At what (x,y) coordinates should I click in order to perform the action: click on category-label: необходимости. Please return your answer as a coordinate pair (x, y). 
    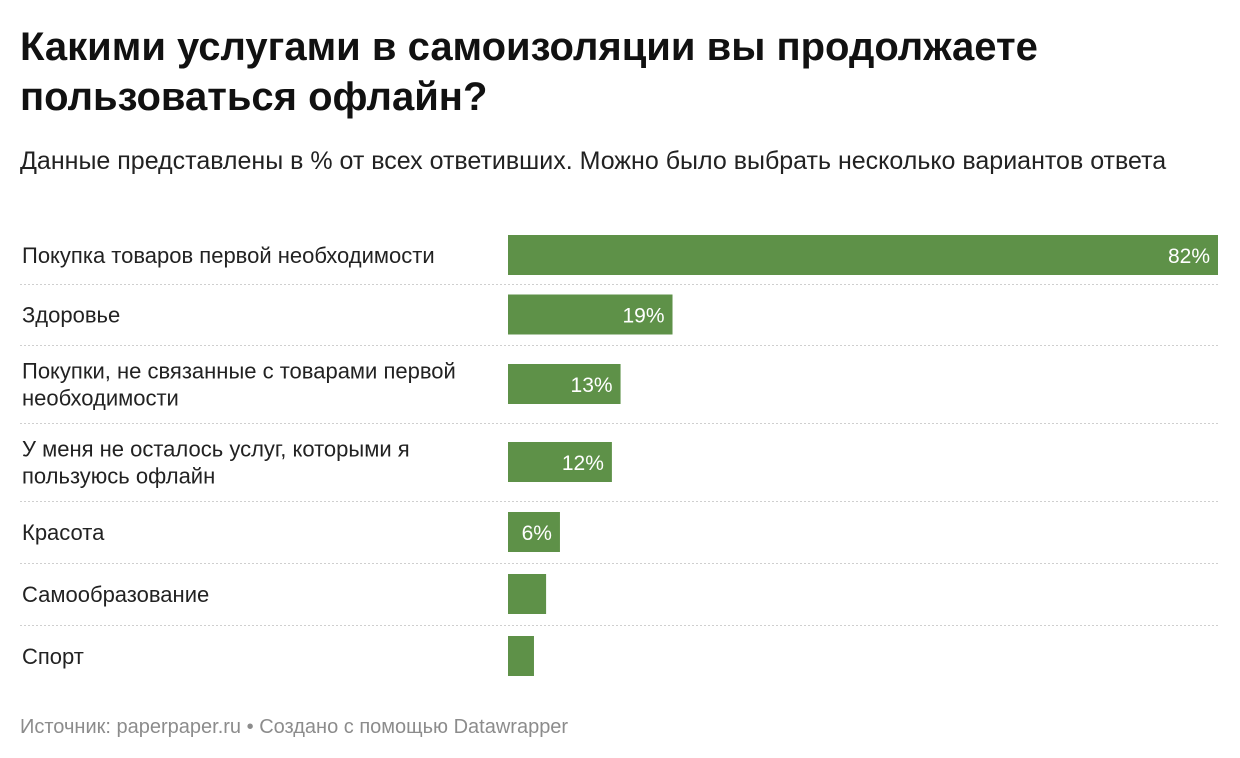
    Looking at the image, I should click on (100, 398).